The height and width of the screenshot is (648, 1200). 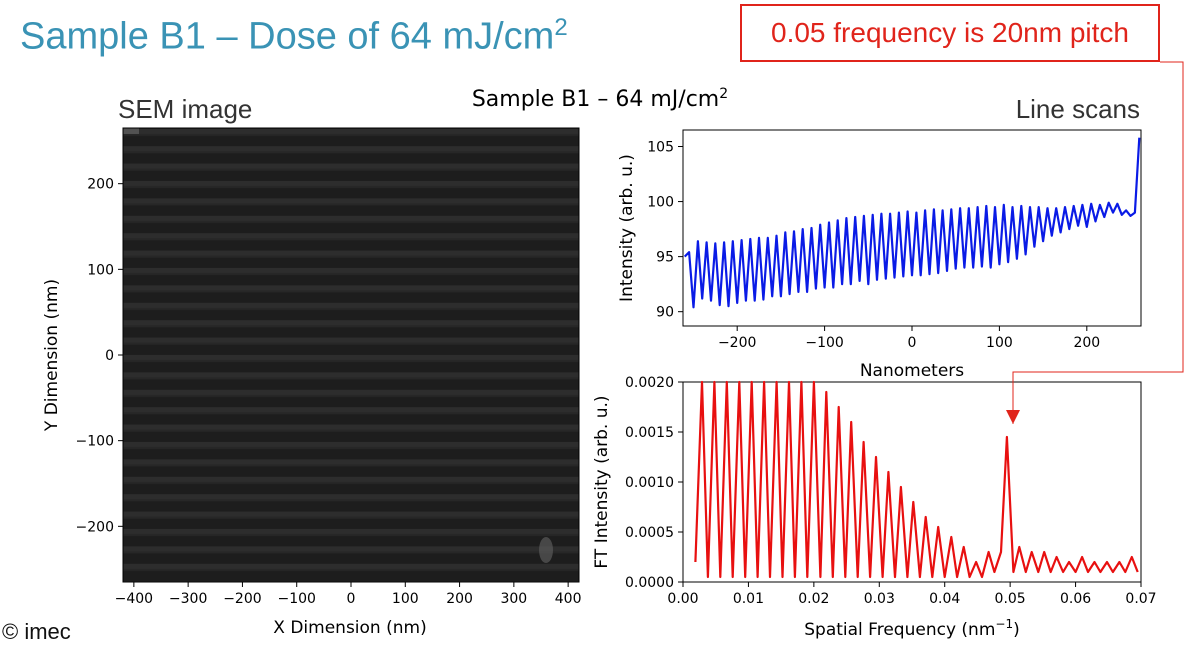 What do you see at coordinates (1078, 109) in the screenshot?
I see `line-scans-label: Line scans` at bounding box center [1078, 109].